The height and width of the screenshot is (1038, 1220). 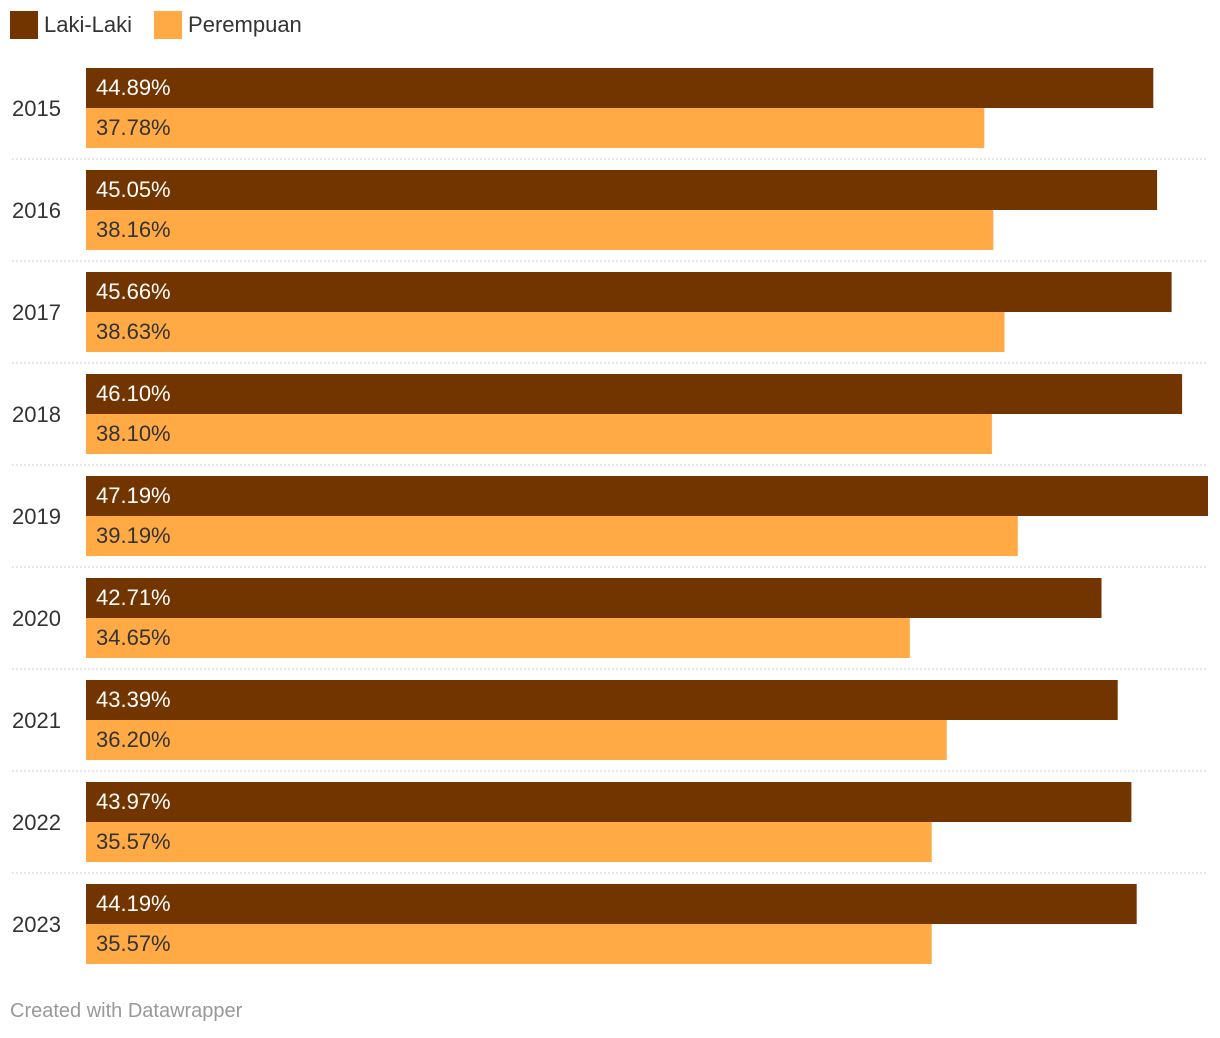 I want to click on bar-perempuan-2023, so click(x=509, y=944).